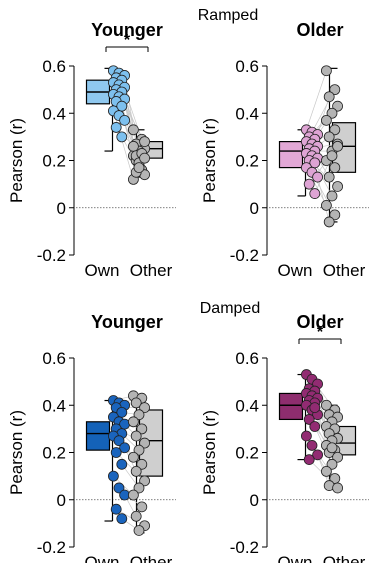 The height and width of the screenshot is (563, 386). I want to click on section-title-ramped: Ramped, so click(228, 15).